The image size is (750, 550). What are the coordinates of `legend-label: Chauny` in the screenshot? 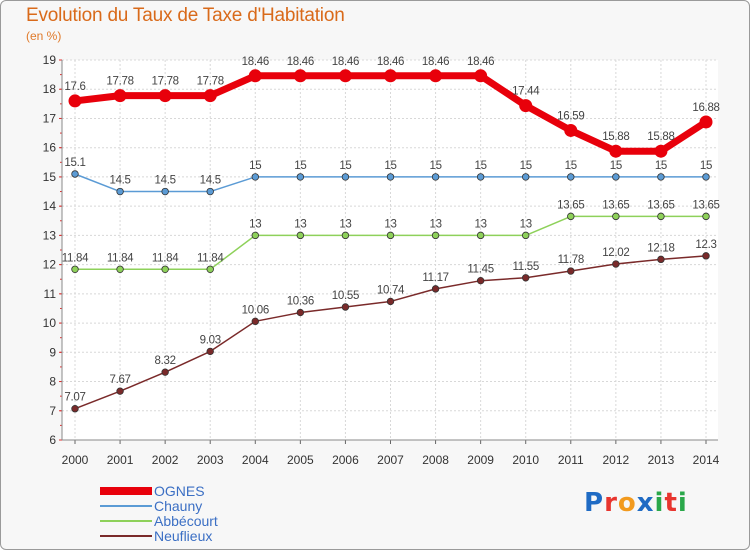 It's located at (178, 506).